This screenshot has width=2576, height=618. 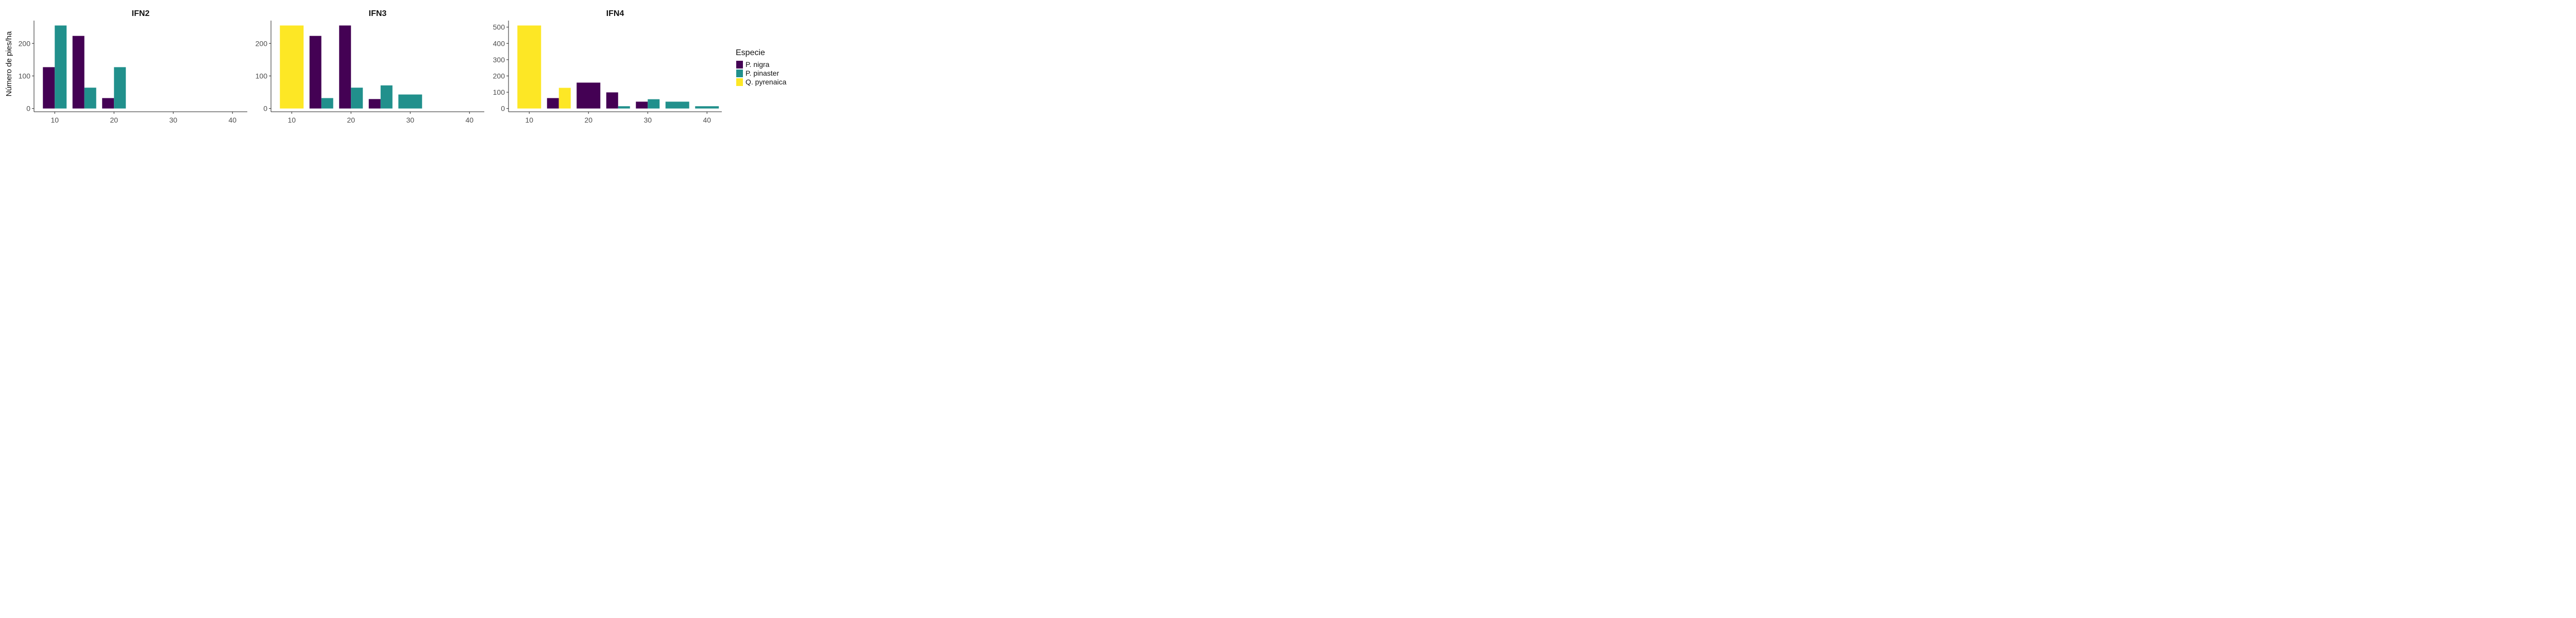 What do you see at coordinates (607, 66) in the screenshot?
I see `panel-ifn4: IFN4 0 100 200 300 400 500 10 20 30 40` at bounding box center [607, 66].